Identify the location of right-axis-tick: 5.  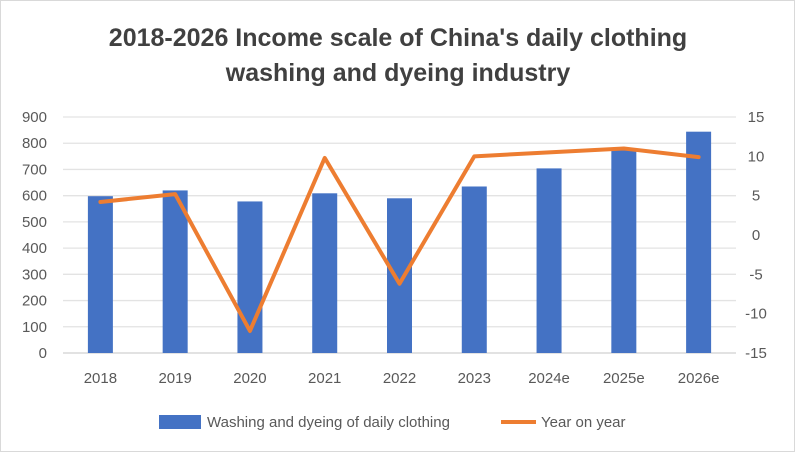
(756, 196).